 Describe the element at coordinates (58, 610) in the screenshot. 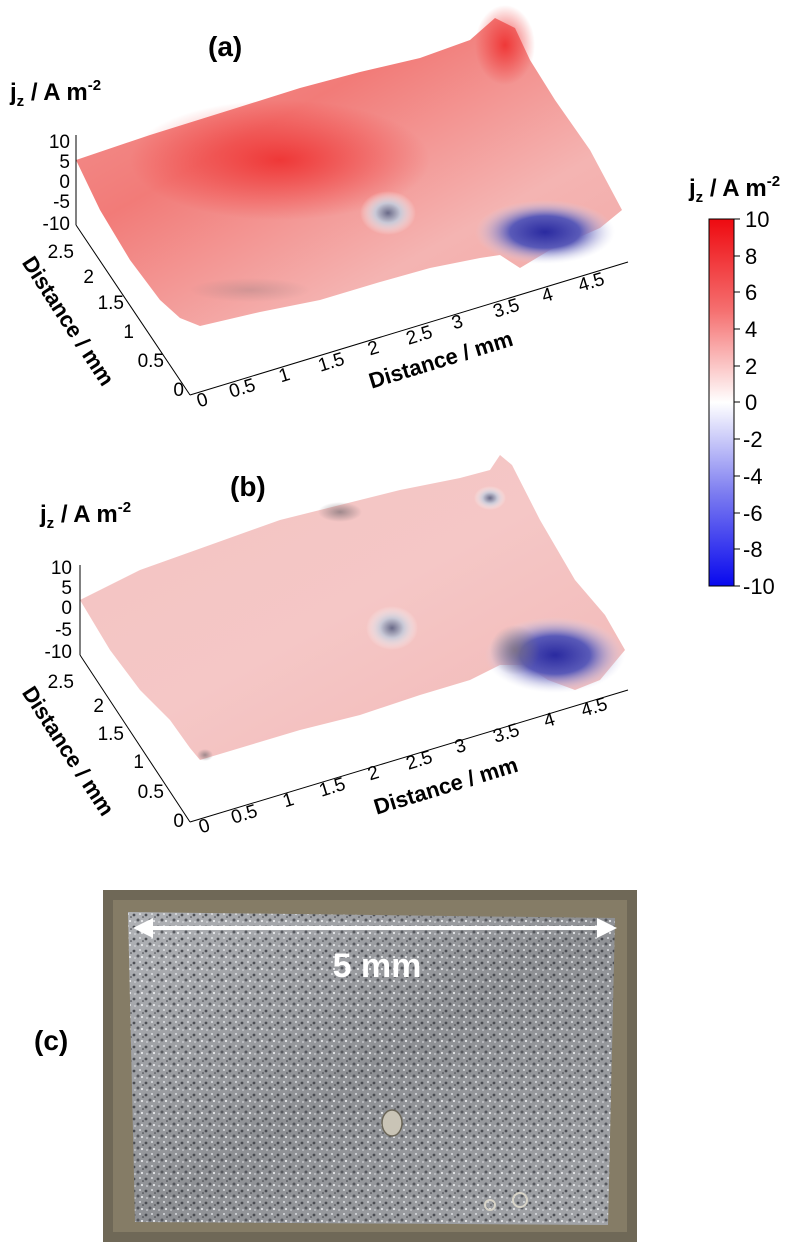

I see `z-ticks-b: 10 5 0 -5 -10` at that location.